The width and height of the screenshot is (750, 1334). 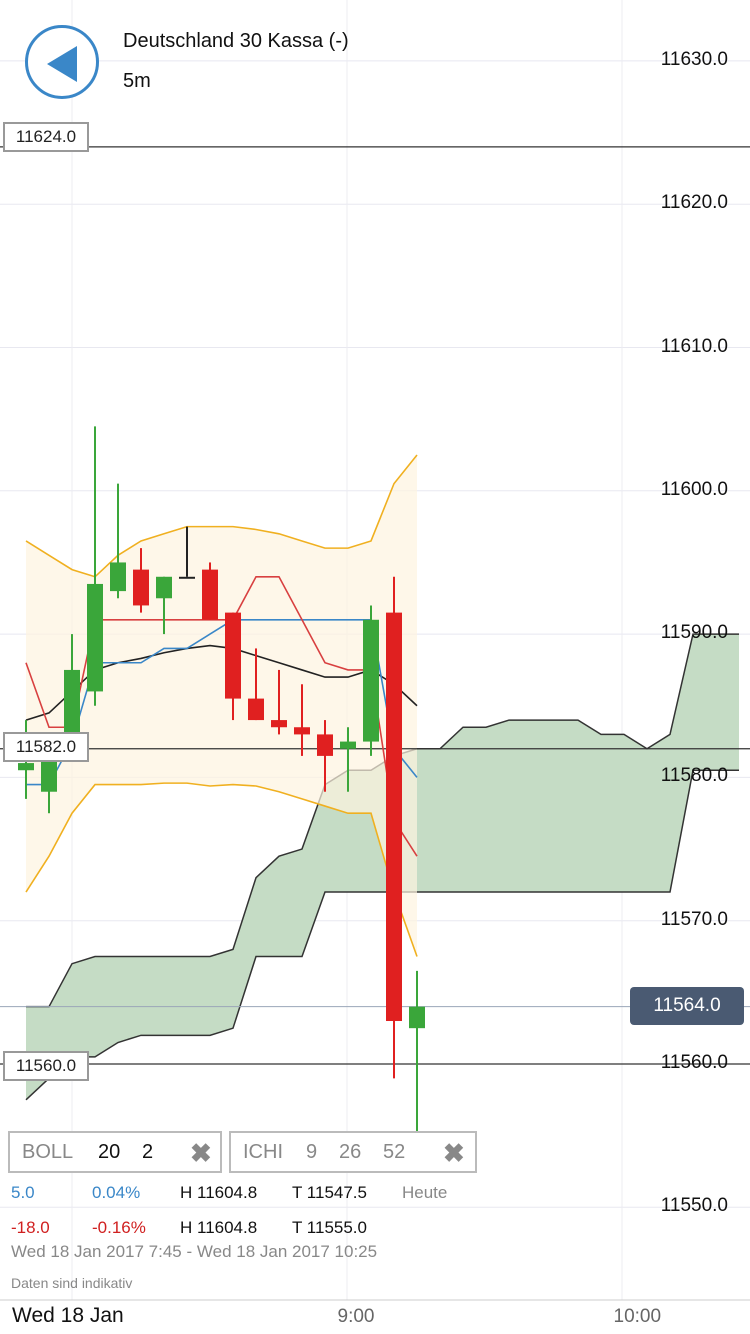 I want to click on ichi-name: ICHI, so click(x=263, y=1151).